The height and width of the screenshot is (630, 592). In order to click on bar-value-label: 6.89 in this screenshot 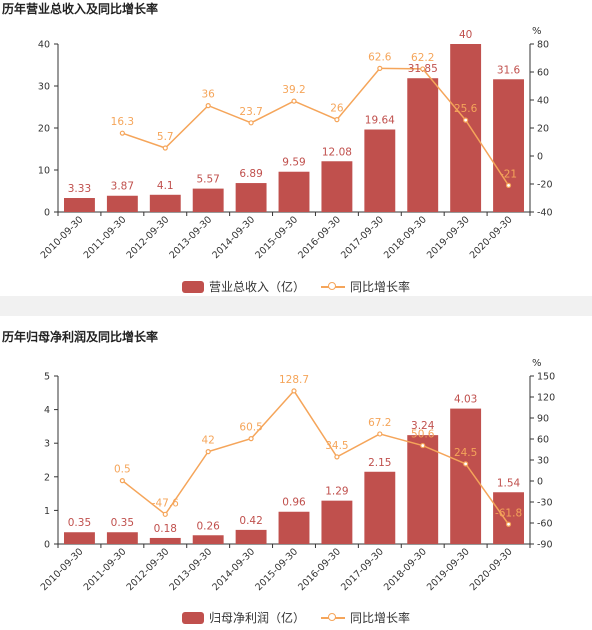, I will do `click(250, 174)`.